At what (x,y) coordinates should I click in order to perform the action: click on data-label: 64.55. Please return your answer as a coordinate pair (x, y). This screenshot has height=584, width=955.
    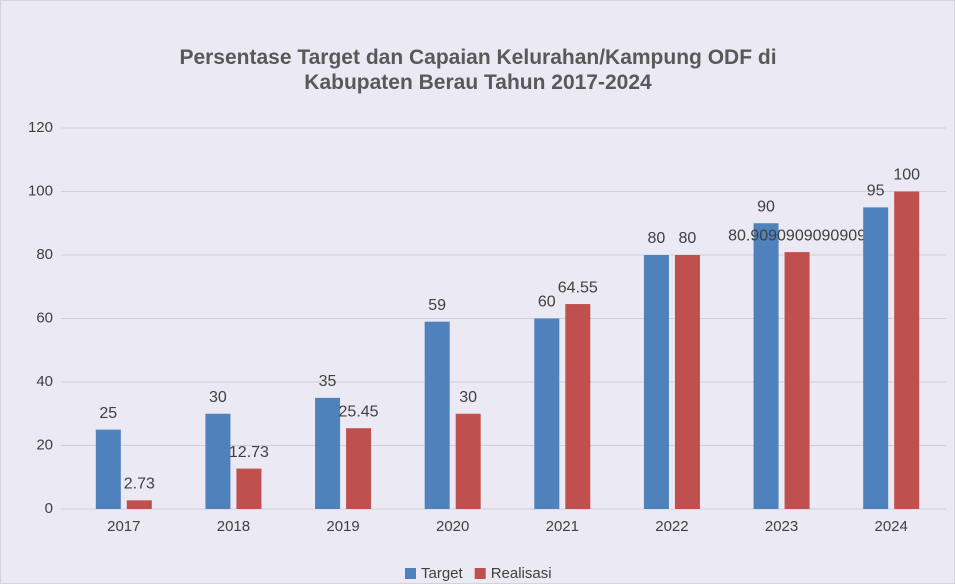
    Looking at the image, I should click on (578, 287).